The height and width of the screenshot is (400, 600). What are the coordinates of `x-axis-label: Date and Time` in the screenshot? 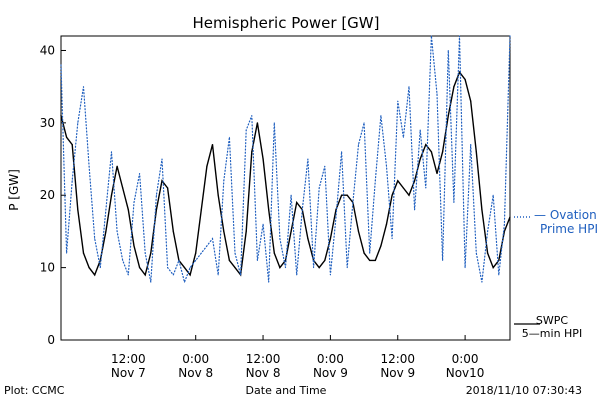 It's located at (286, 390).